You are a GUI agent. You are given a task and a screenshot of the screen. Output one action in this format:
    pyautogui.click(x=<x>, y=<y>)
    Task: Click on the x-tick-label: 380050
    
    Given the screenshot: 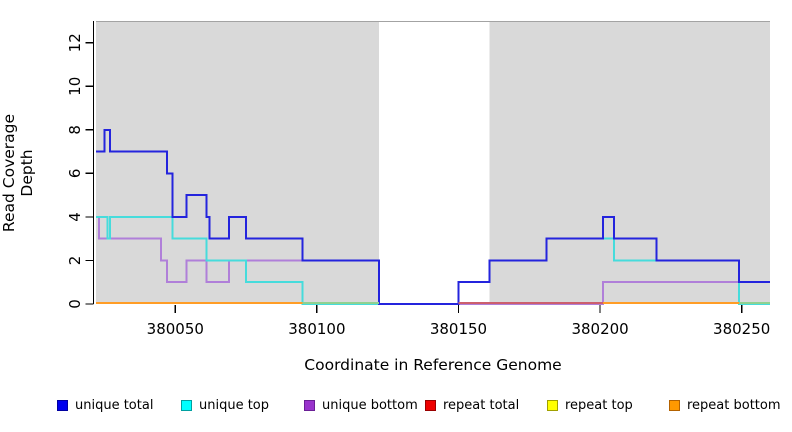 What is the action you would take?
    pyautogui.click(x=175, y=329)
    